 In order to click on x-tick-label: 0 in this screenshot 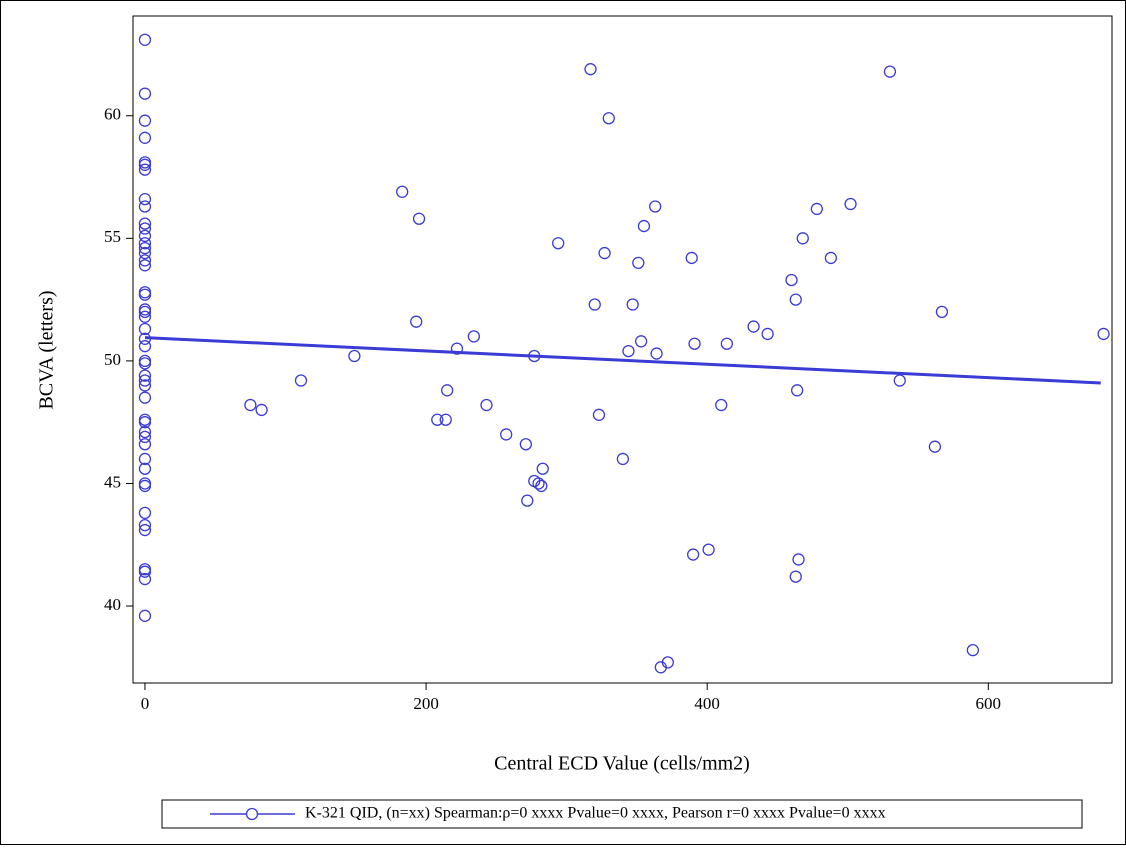, I will do `click(145, 703)`.